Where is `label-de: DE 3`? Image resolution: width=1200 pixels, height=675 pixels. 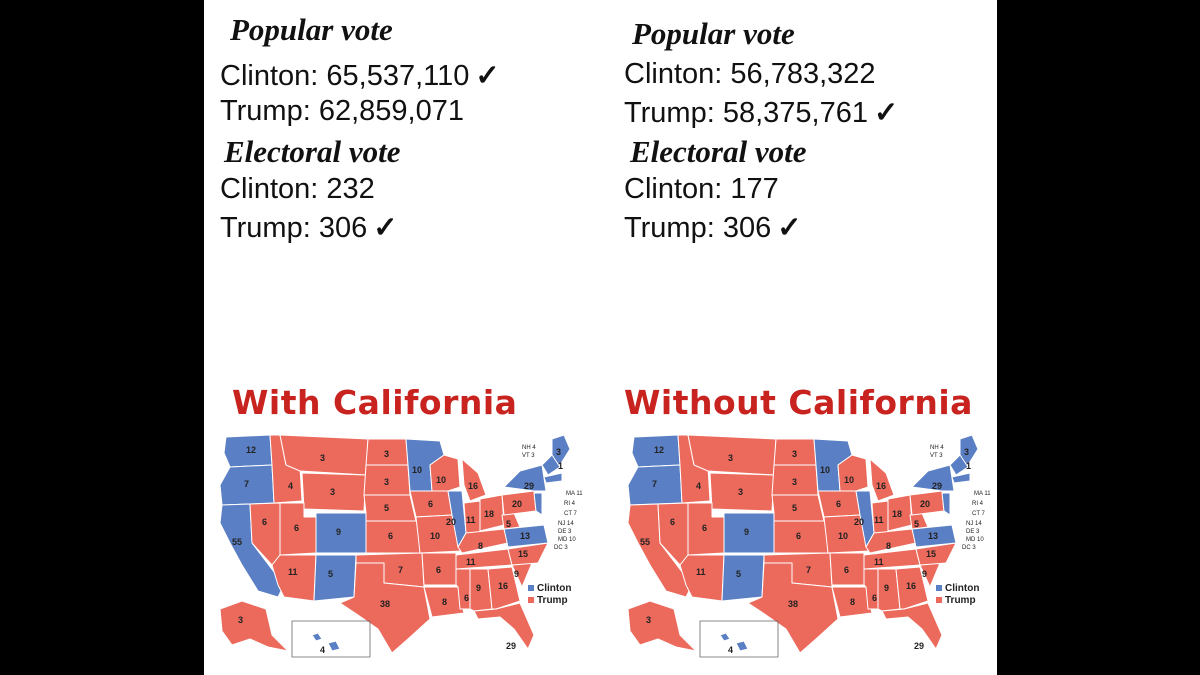
label-de: DE 3 is located at coordinates (973, 532).